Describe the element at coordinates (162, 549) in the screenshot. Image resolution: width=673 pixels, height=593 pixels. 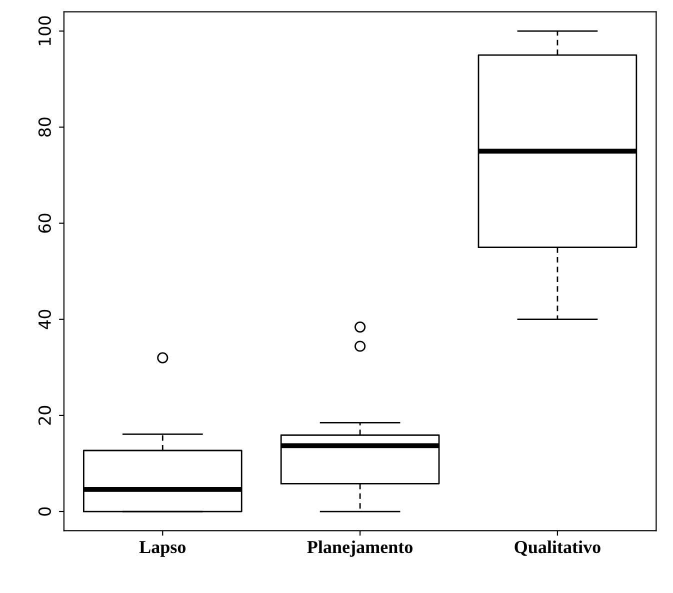
I see `x-tick-label: Lapso` at that location.